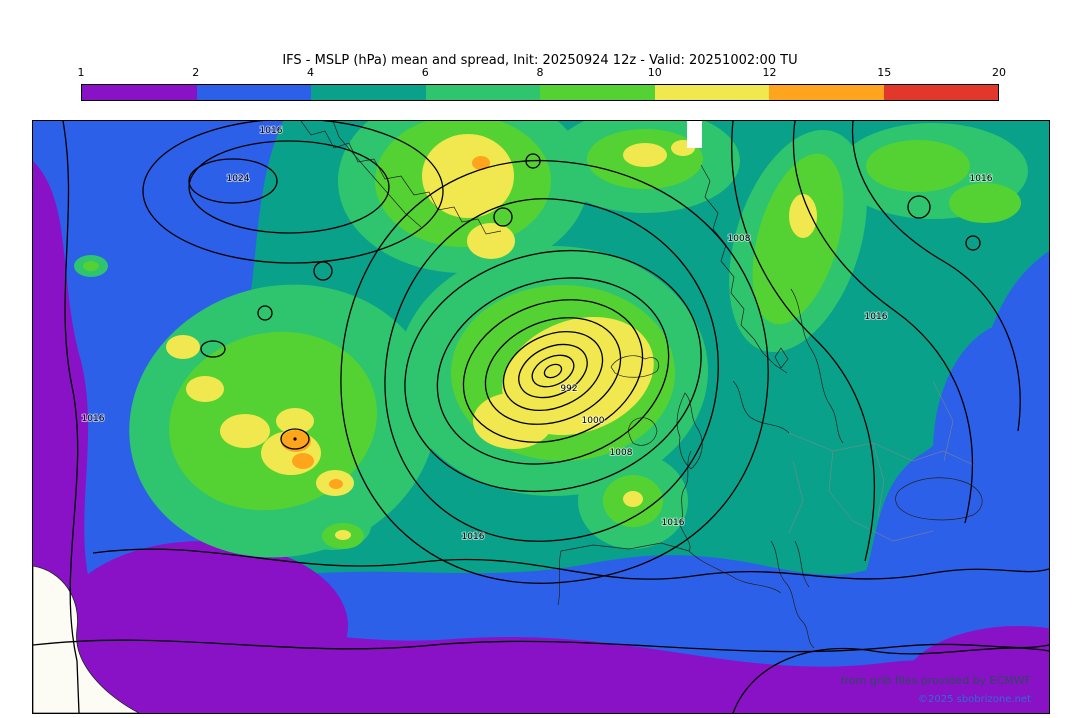  Describe the element at coordinates (625, 547) in the screenshot. I see `iberia-north-coast` at that location.